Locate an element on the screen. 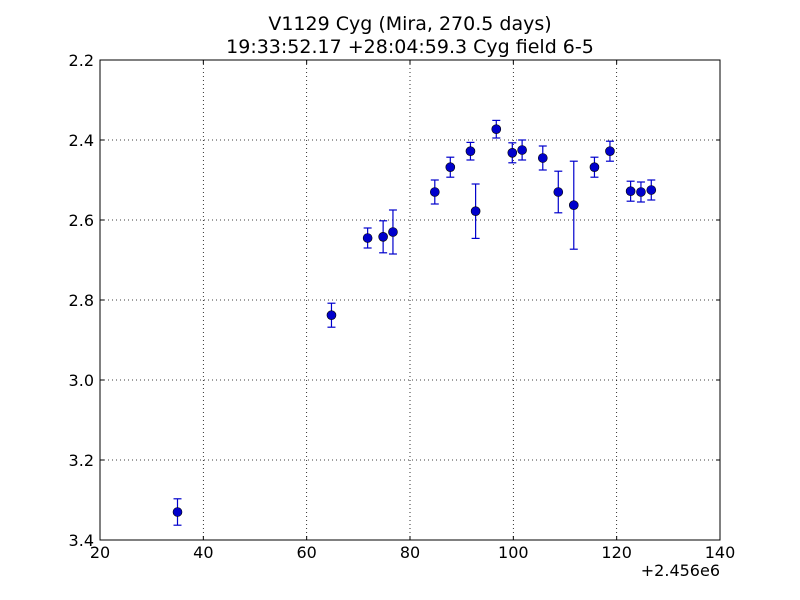 This screenshot has height=600, width=800. y-tick-label: 2.8 is located at coordinates (81, 300).